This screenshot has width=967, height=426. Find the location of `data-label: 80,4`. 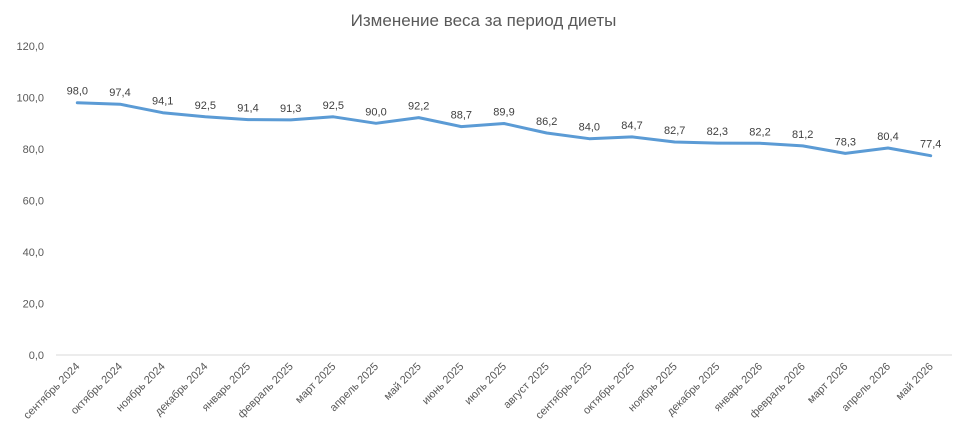

data-label: 80,4 is located at coordinates (887, 137).